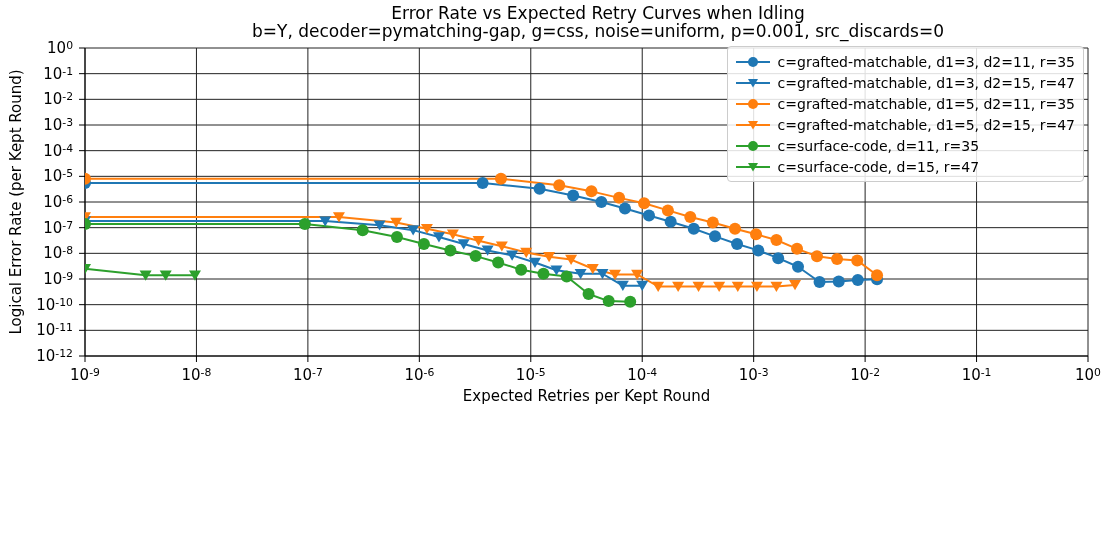 The width and height of the screenshot is (1106, 537). Describe the element at coordinates (58, 99) in the screenshot. I see `y-tick-label: 10$^{-2}$` at that location.